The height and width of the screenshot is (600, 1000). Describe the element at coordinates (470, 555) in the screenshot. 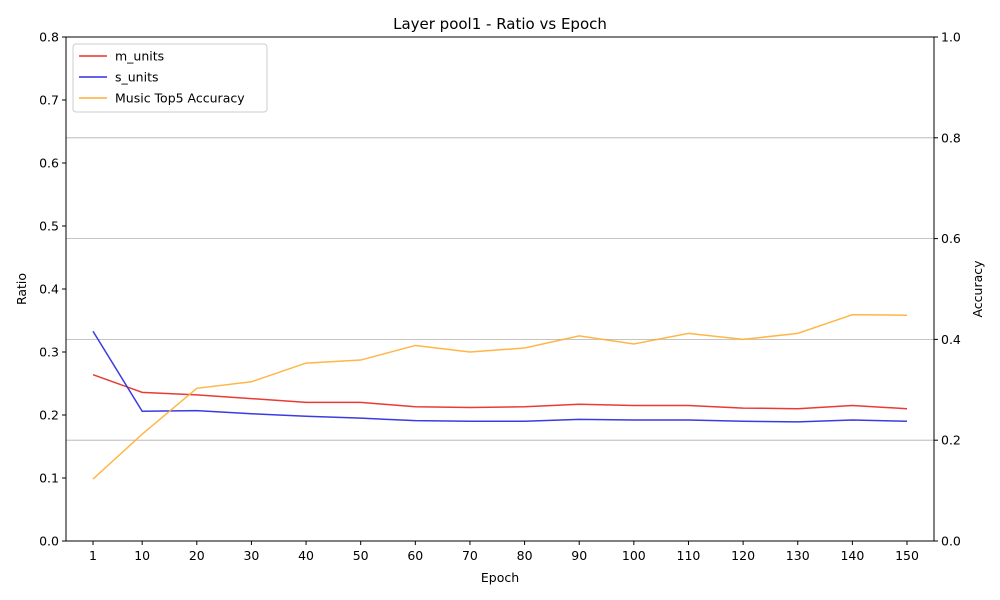

I see `x-tick-label: 70` at that location.